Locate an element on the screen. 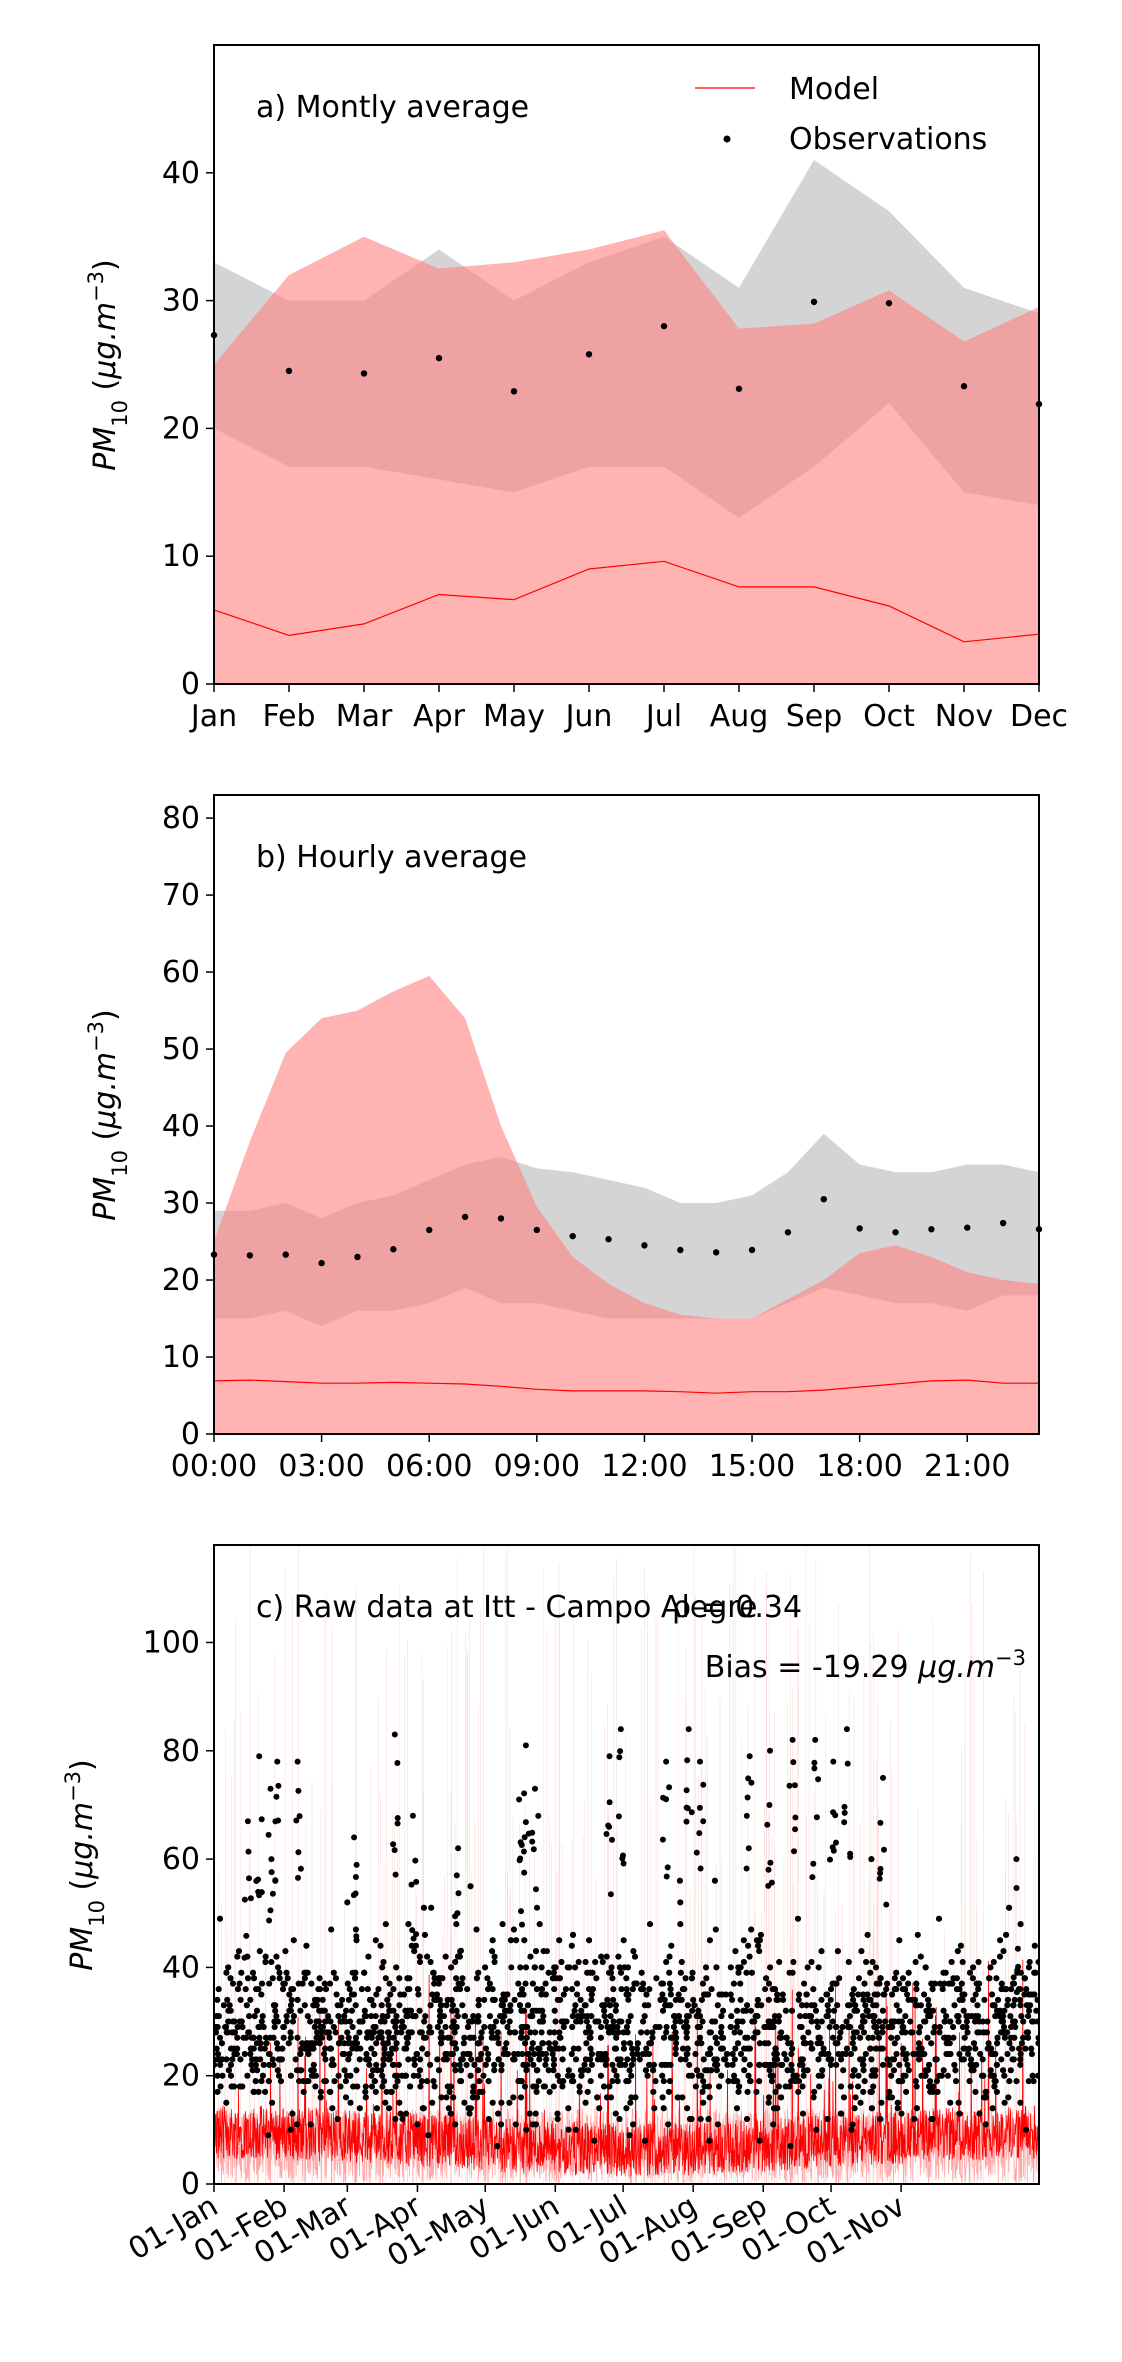  x-tick-label: May is located at coordinates (514, 716).